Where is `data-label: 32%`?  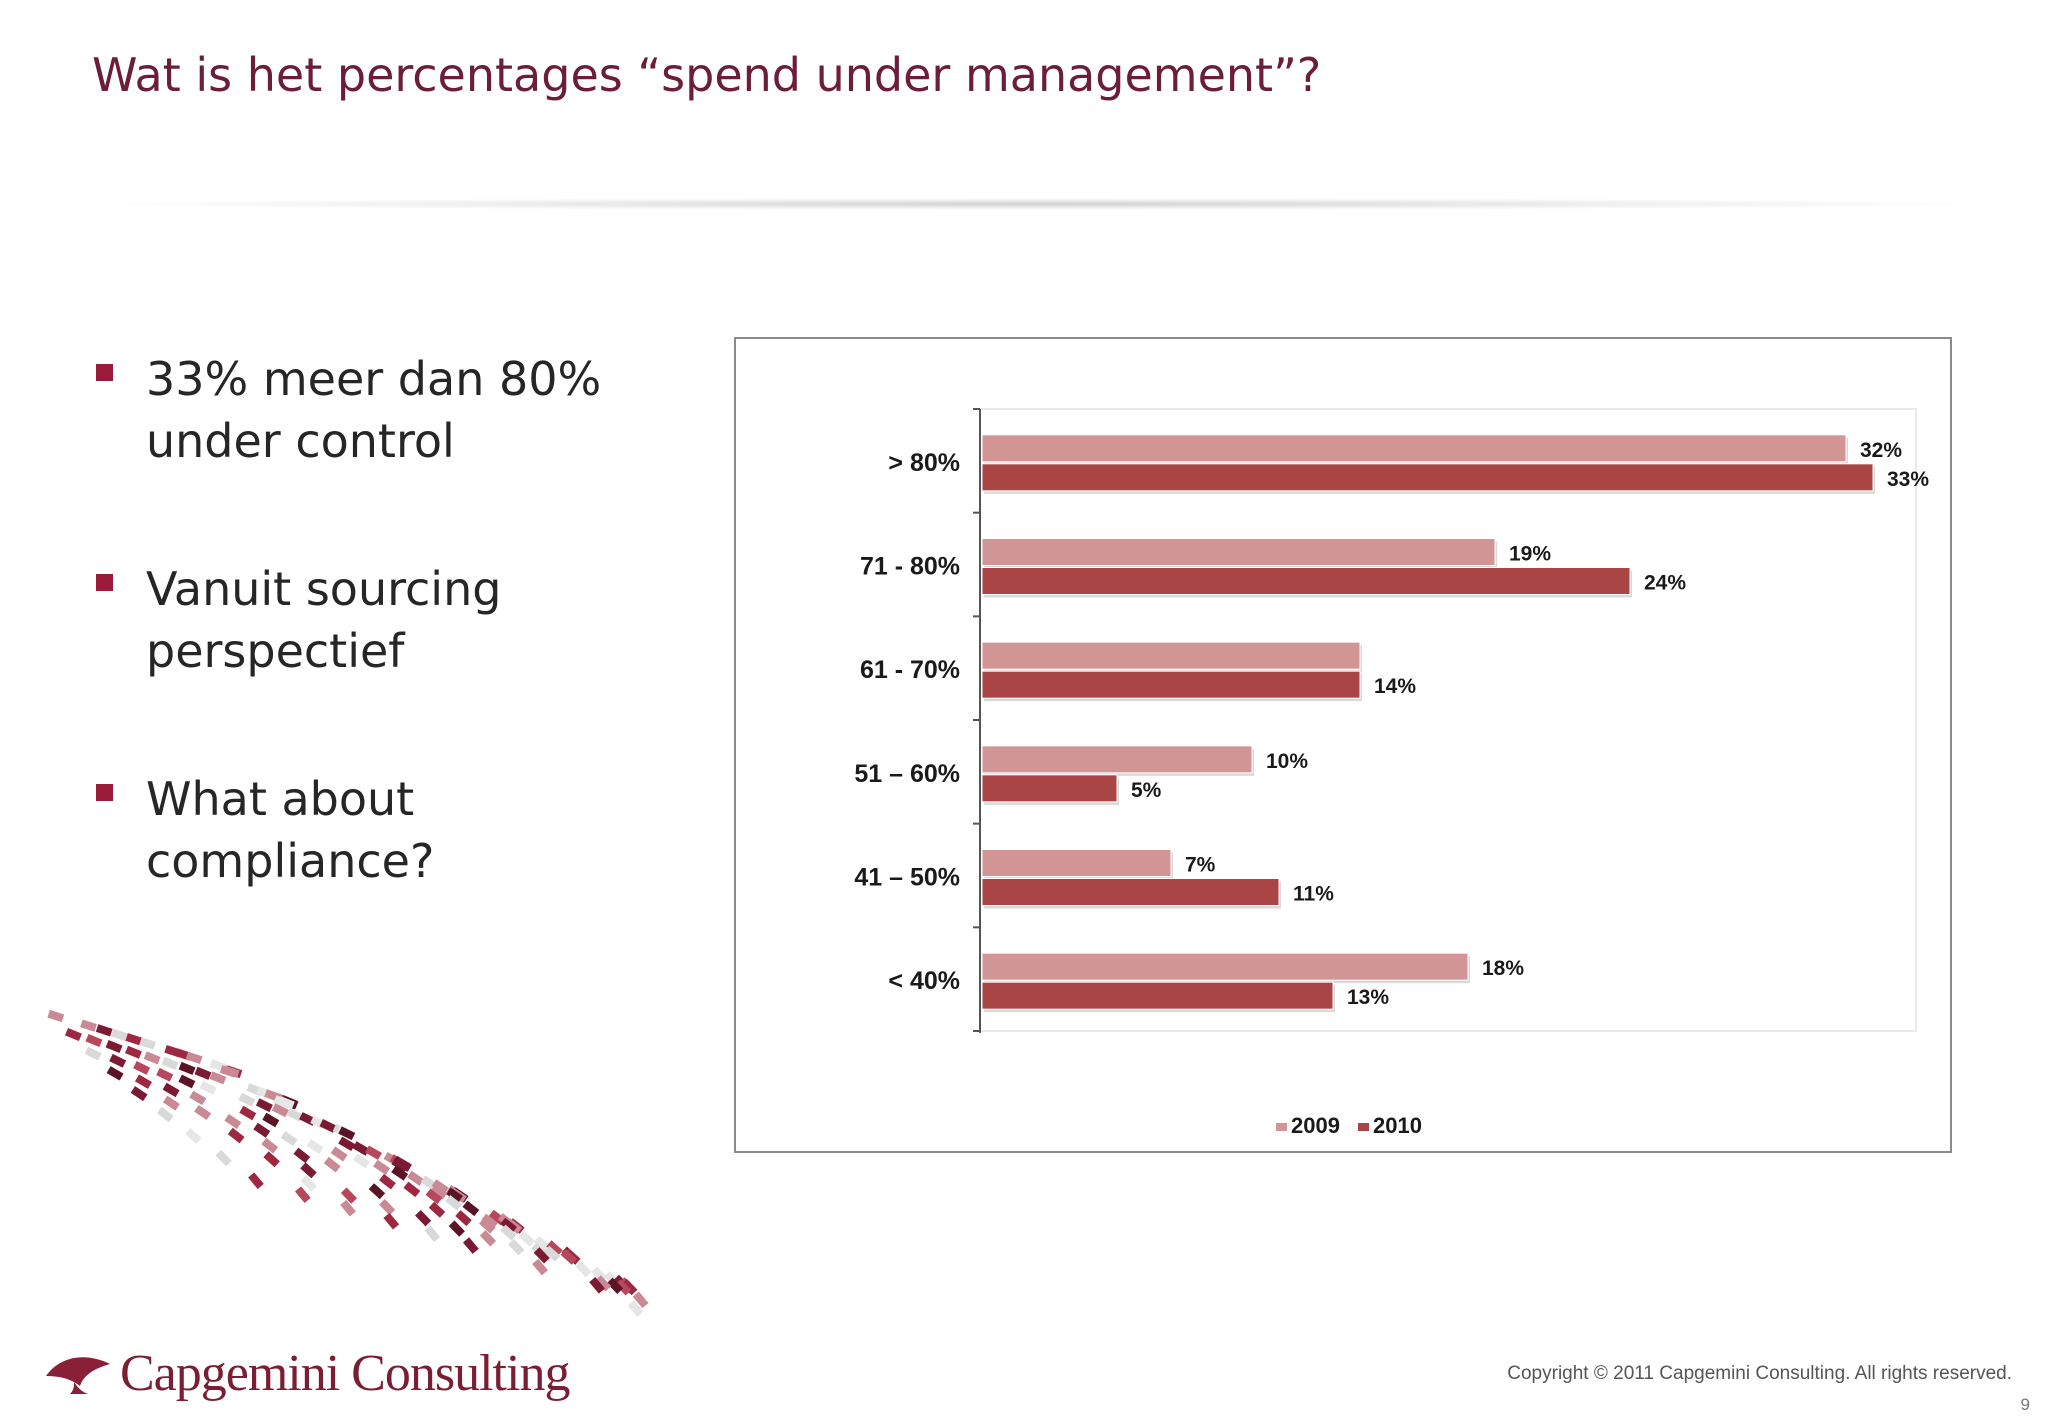
data-label: 32% is located at coordinates (1881, 450).